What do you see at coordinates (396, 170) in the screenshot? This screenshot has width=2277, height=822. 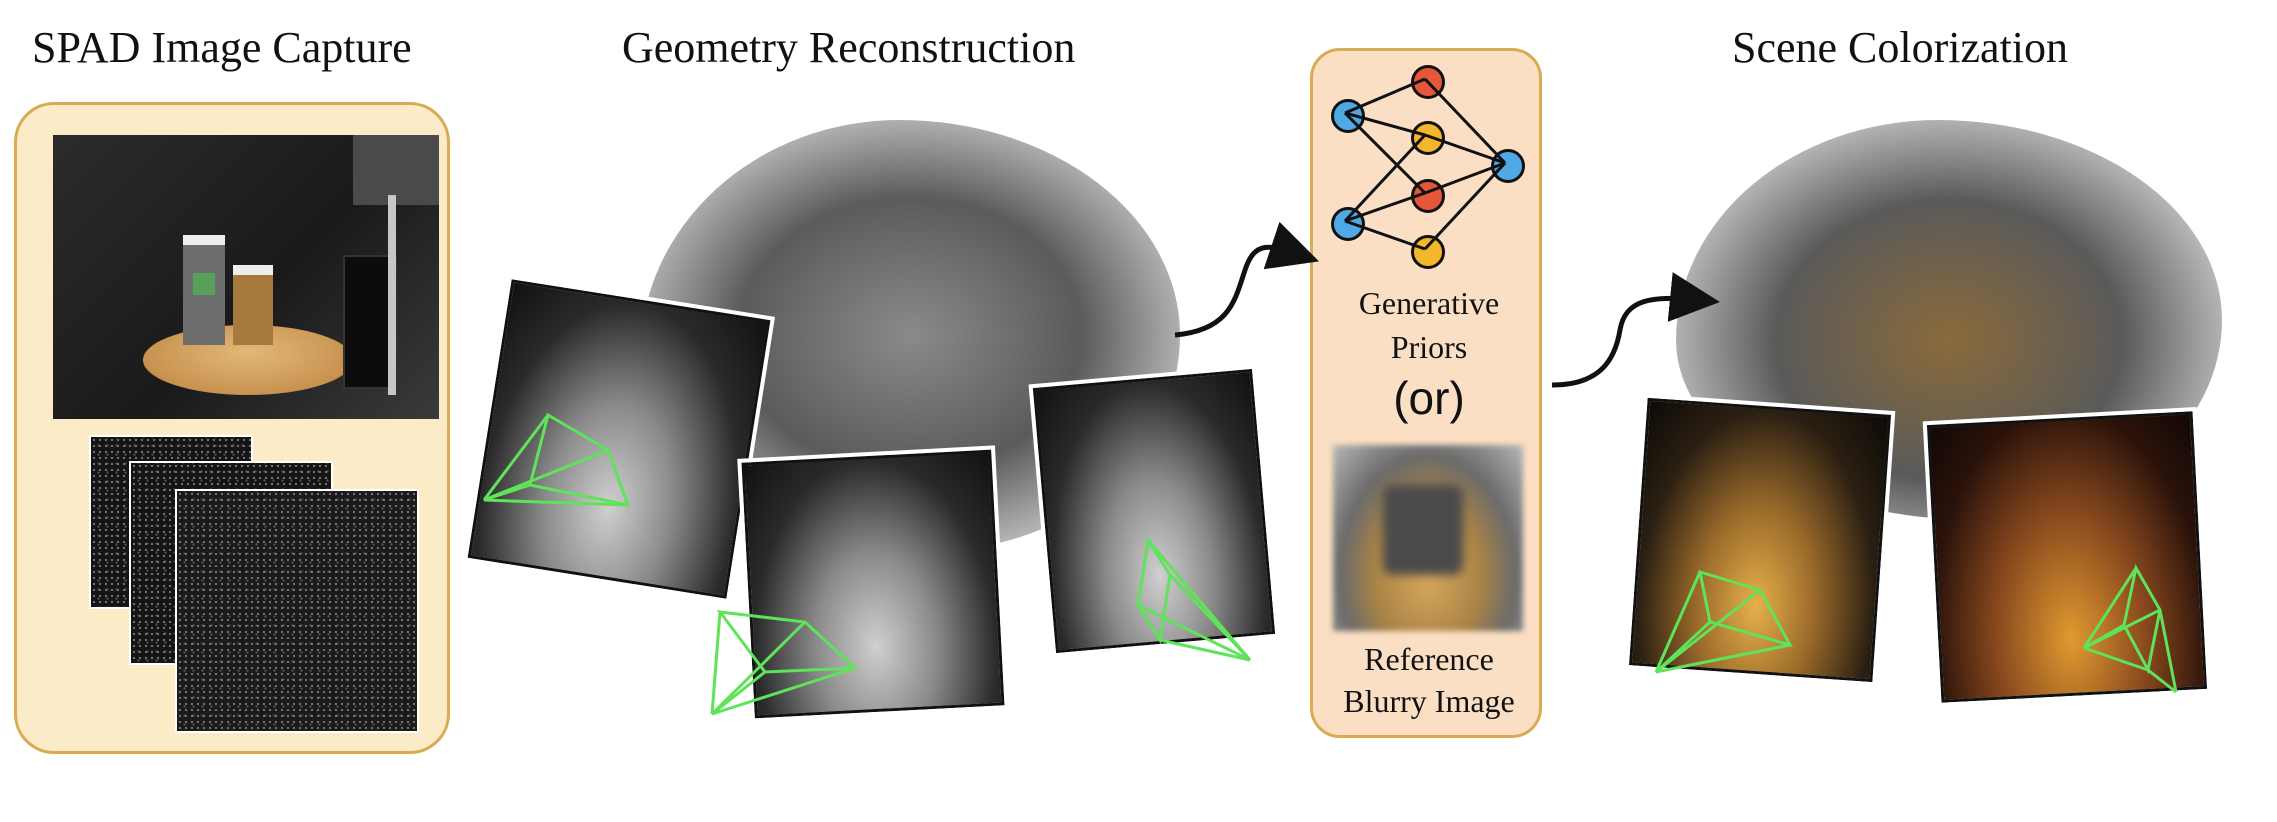 I see `photo-shelf` at bounding box center [396, 170].